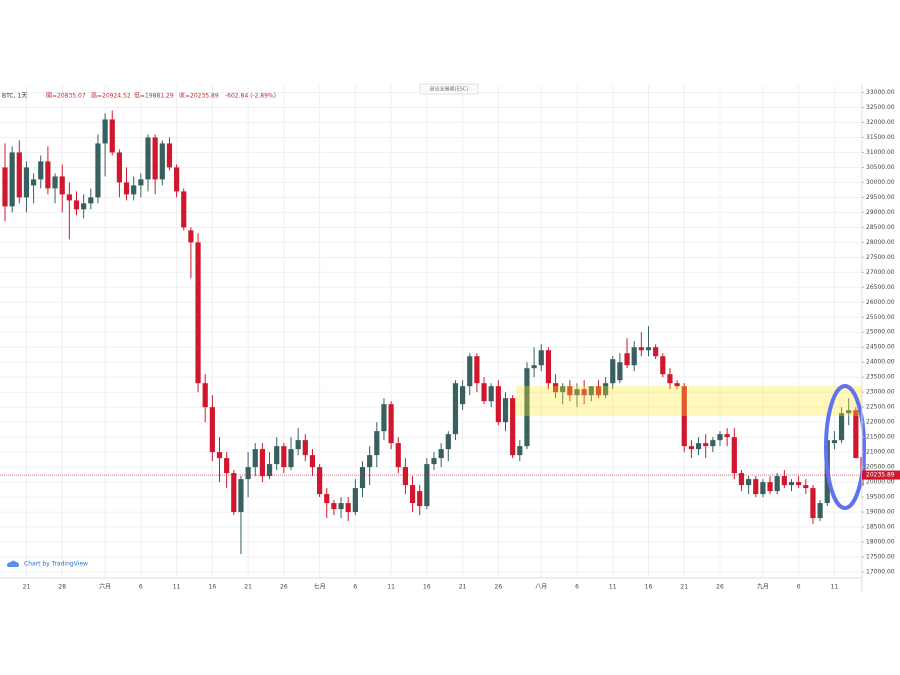 This screenshot has height=675, width=900. I want to click on x-tick-label: 21, so click(27, 587).